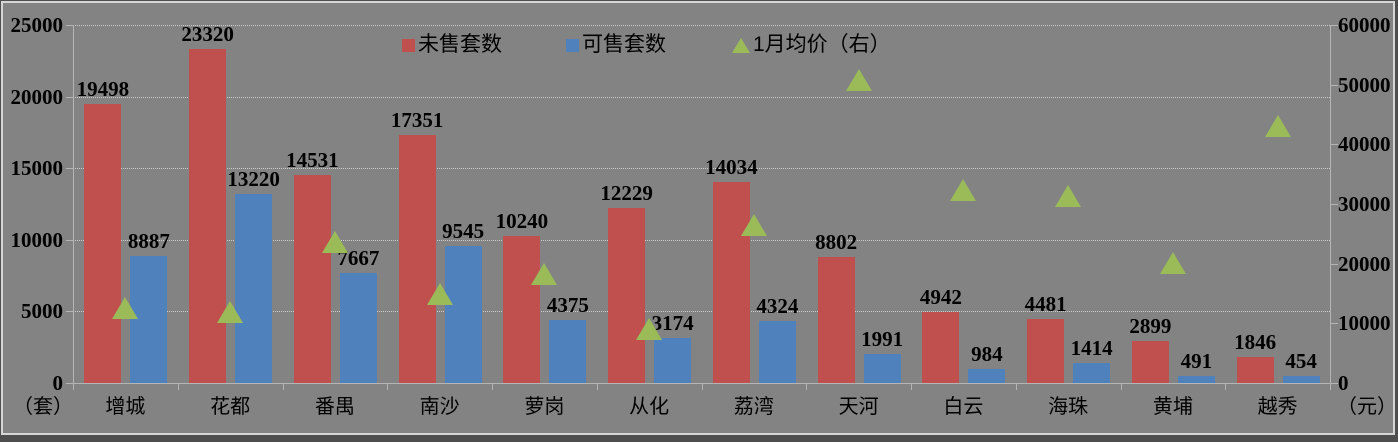  What do you see at coordinates (1343, 383) in the screenshot?
I see `right-axis-tick-label: 0` at bounding box center [1343, 383].